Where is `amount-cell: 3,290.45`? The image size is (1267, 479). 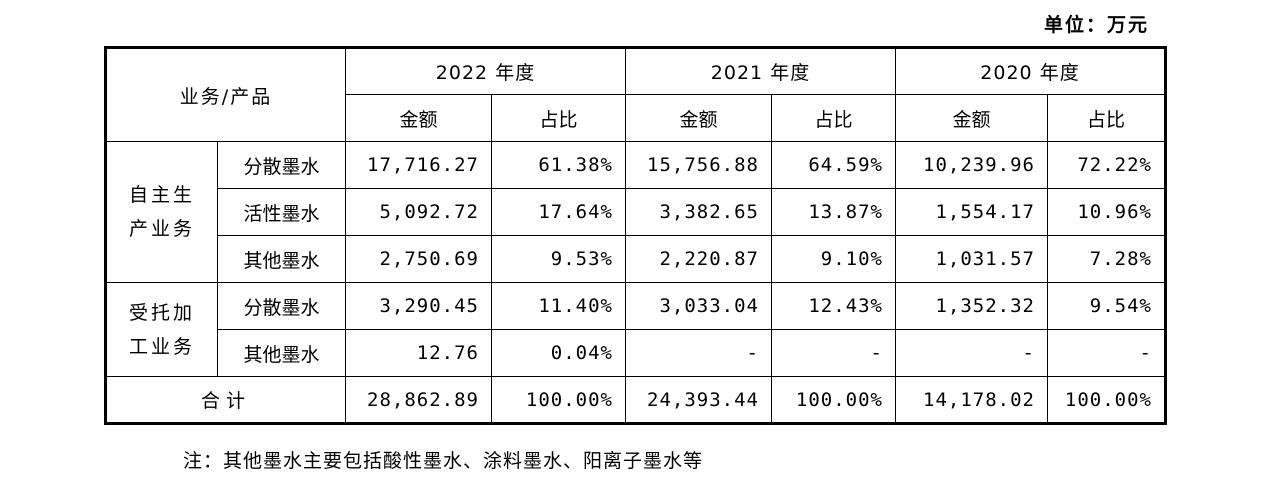 amount-cell: 3,290.45 is located at coordinates (418, 306).